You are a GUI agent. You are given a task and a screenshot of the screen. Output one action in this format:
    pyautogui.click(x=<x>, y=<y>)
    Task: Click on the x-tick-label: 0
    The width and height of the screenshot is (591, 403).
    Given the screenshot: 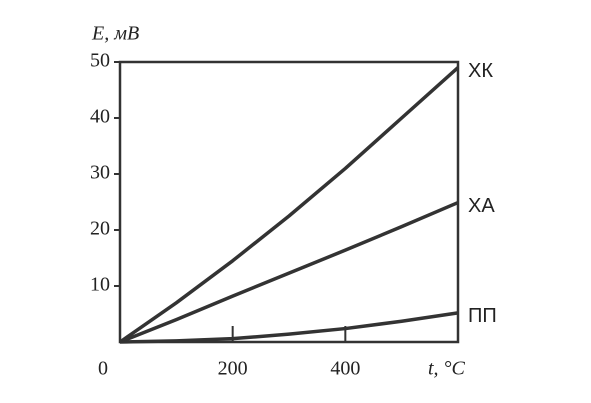 What is the action you would take?
    pyautogui.click(x=103, y=369)
    